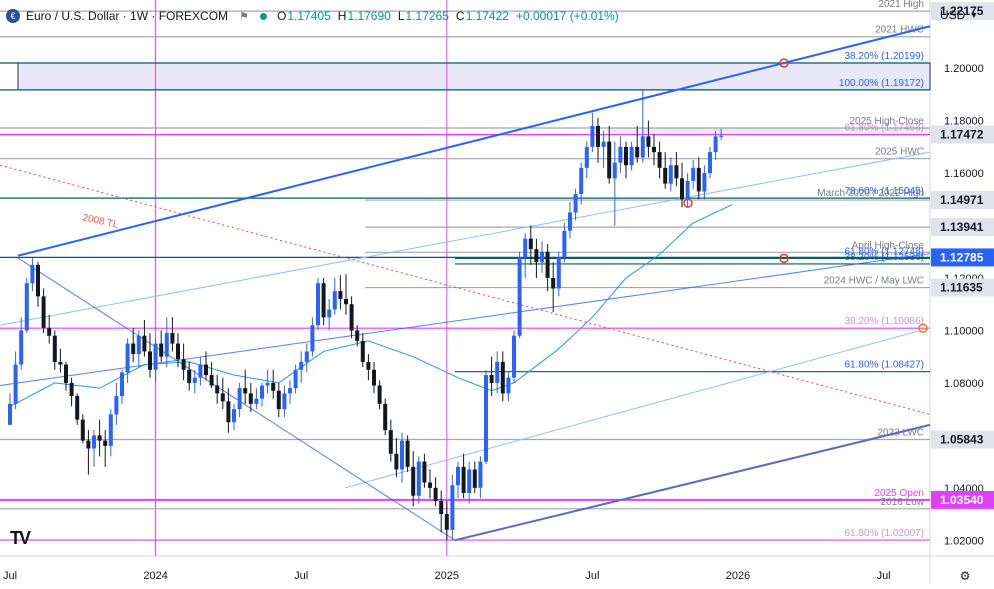 The image size is (994, 589). What do you see at coordinates (903, 502) in the screenshot?
I see `level-label: 2016 Low` at bounding box center [903, 502].